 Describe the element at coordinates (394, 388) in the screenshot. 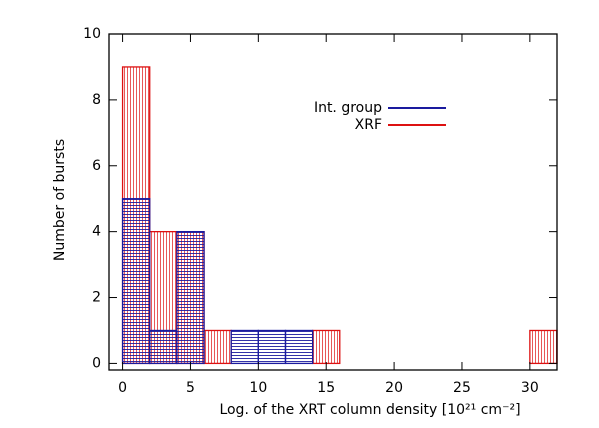

I see `x-tick-label: 20` at that location.